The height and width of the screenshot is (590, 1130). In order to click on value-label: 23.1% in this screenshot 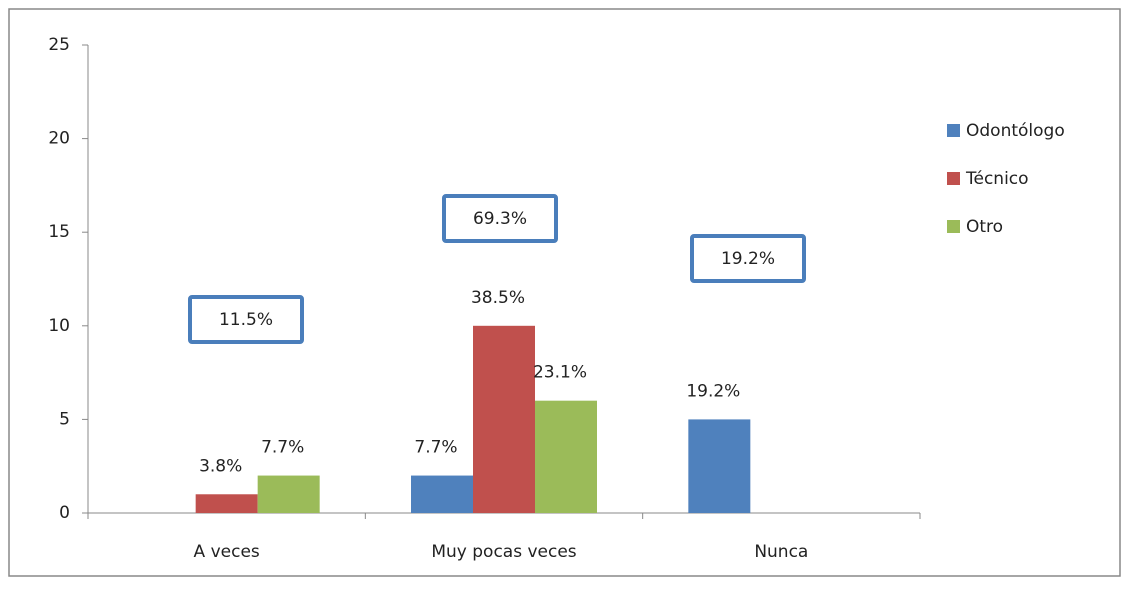, I will do `click(560, 373)`.